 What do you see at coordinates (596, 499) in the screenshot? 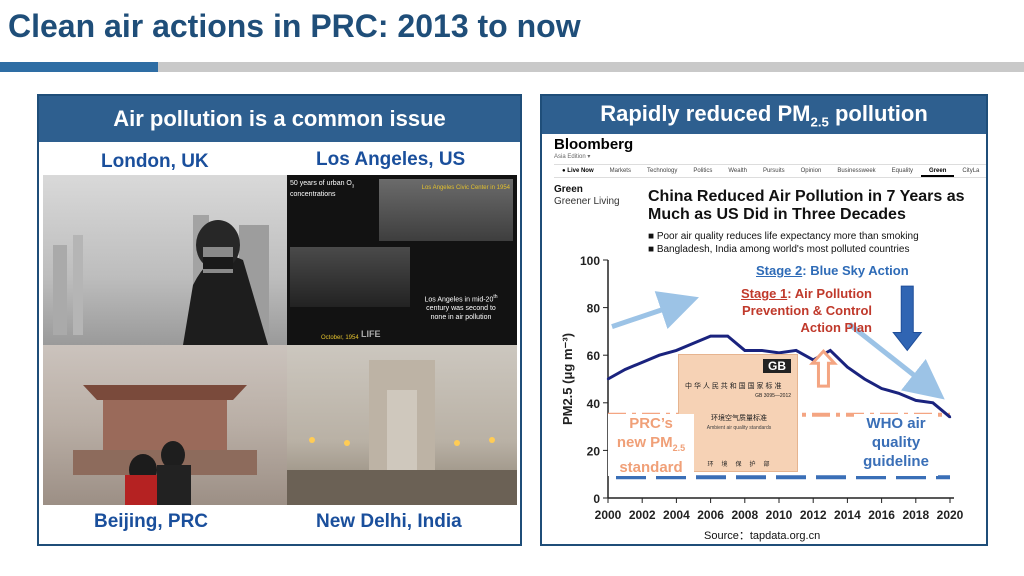
I see `y-tick-label: 0` at bounding box center [596, 499].